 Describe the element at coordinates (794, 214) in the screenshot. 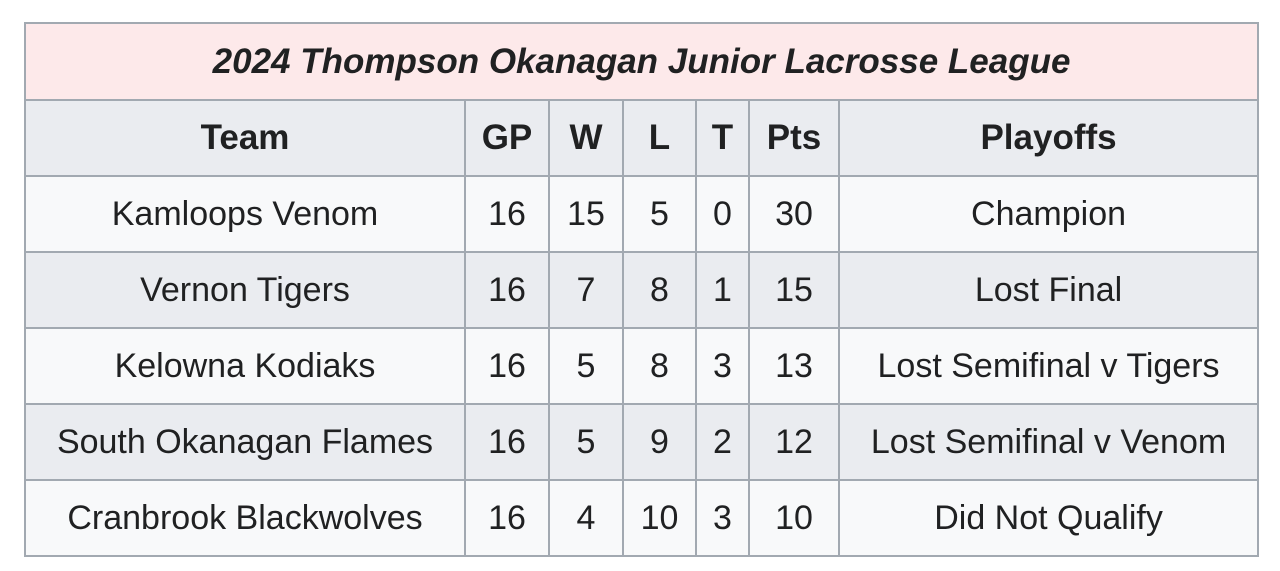

I see `cell-pts: 30` at that location.